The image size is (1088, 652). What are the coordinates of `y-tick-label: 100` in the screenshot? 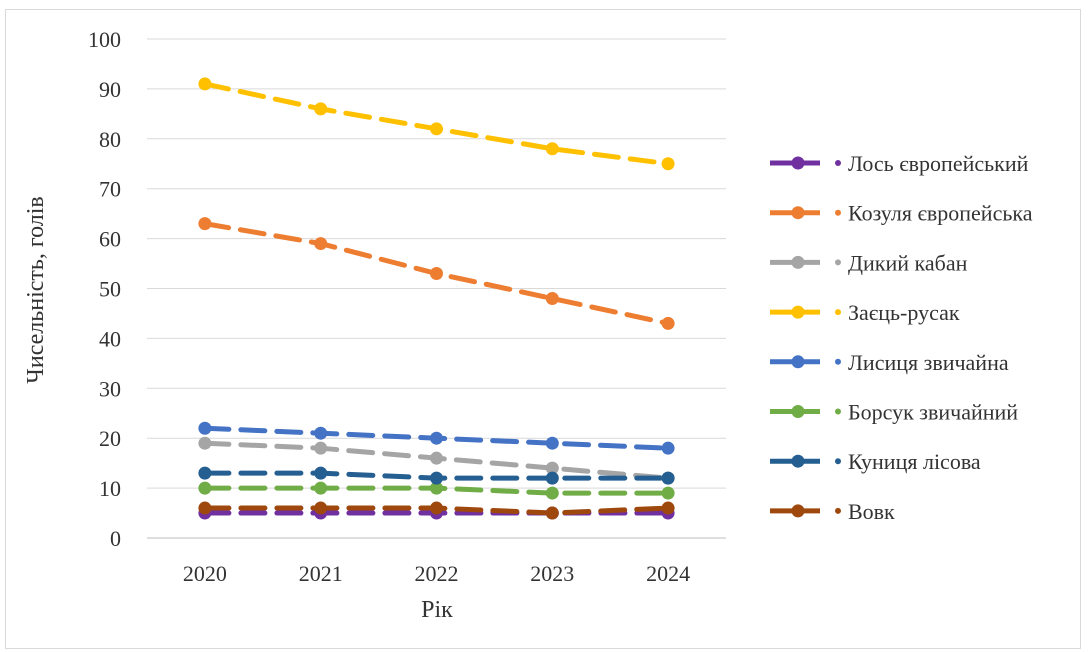 It's located at (104, 39).